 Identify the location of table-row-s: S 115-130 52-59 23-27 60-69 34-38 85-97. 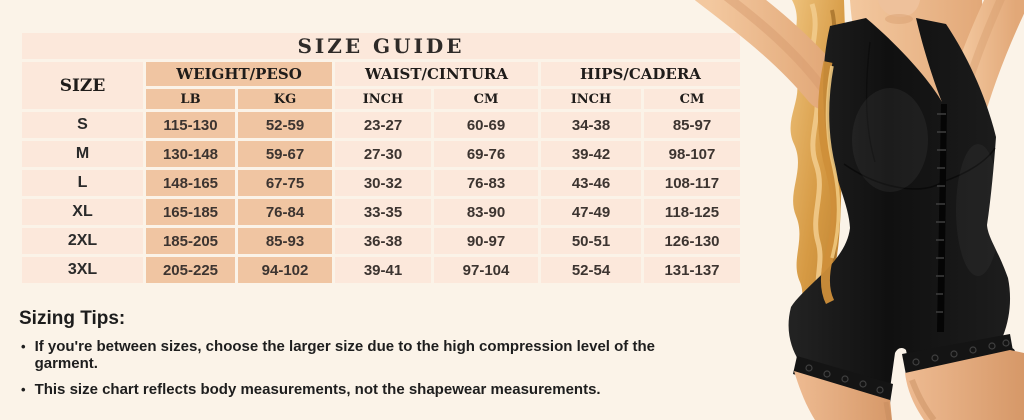
(381, 125).